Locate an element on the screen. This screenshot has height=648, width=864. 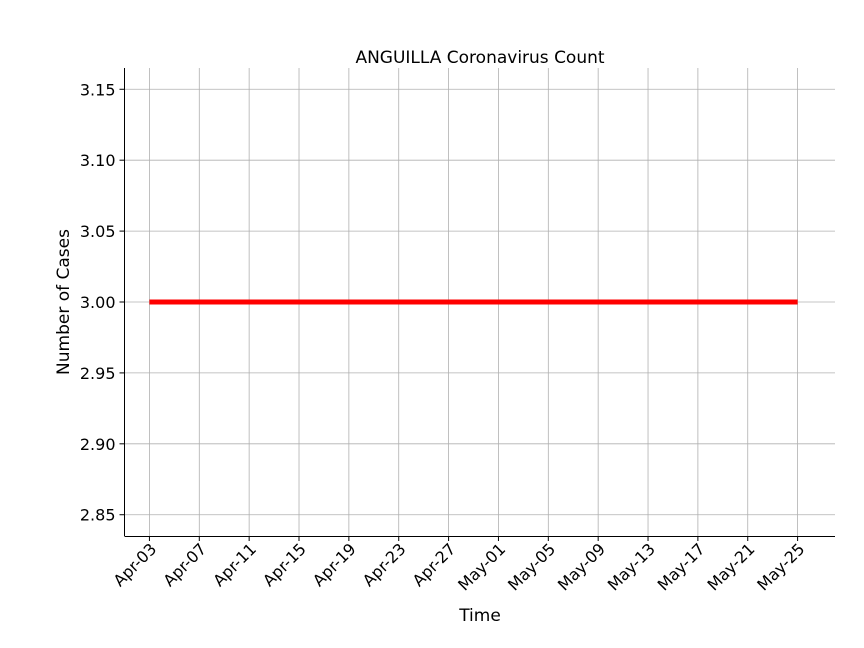
y-tick-label: 3.05 is located at coordinates (98, 231).